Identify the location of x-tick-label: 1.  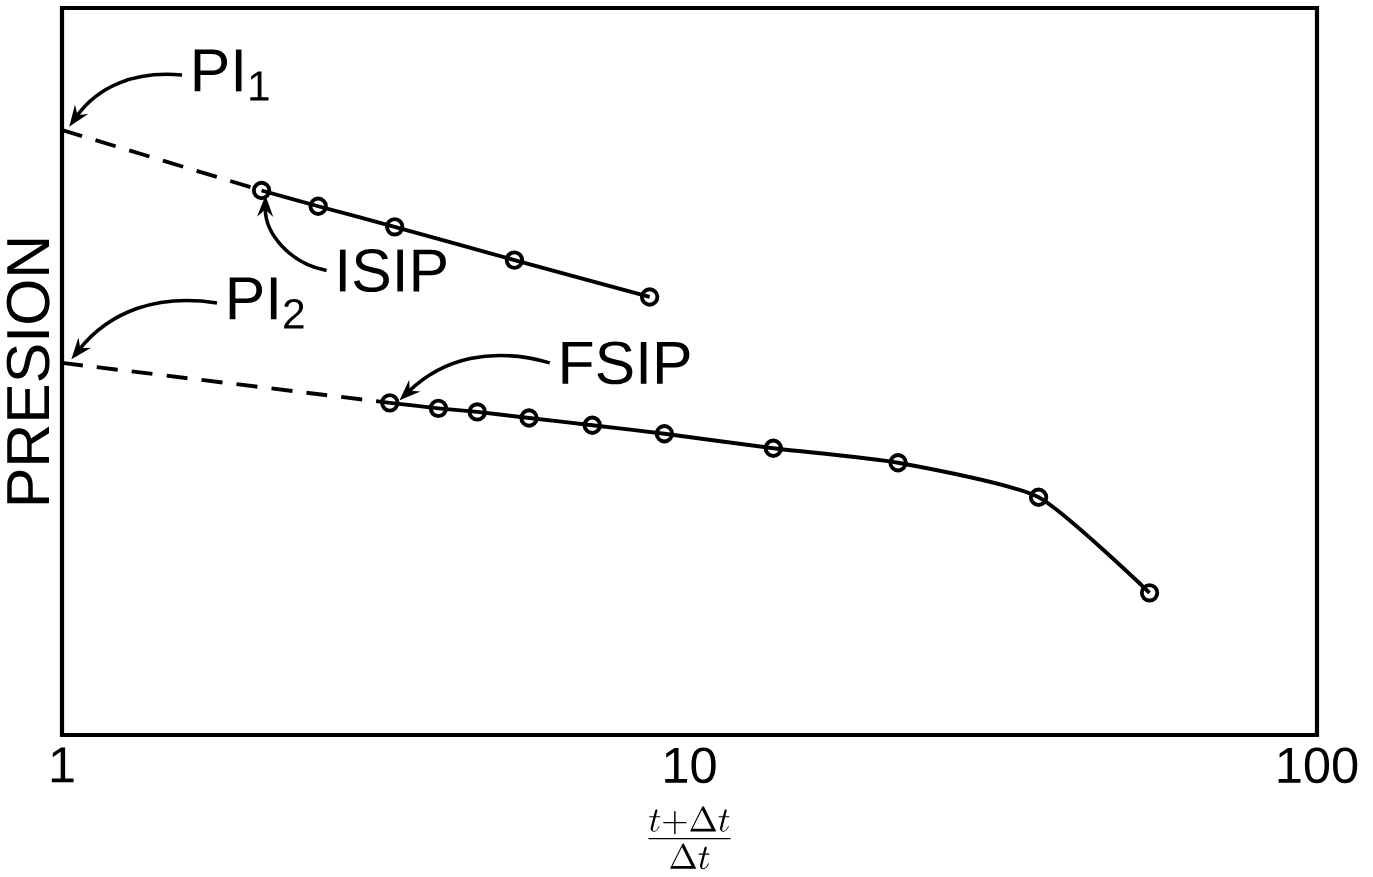
(62, 765).